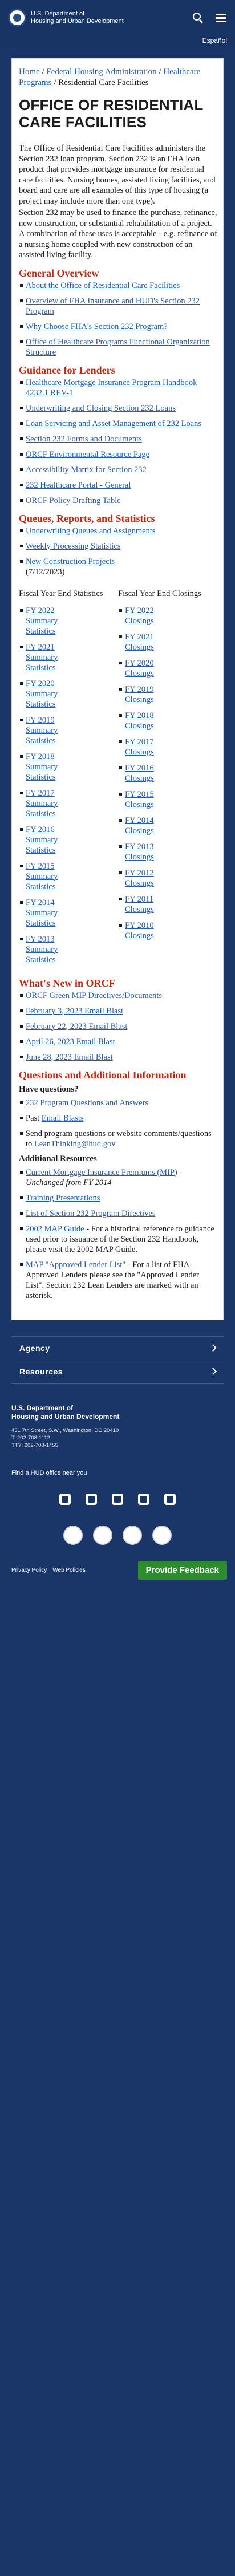 This screenshot has height=2576, width=235. Describe the element at coordinates (139, 799) in the screenshot. I see `fy-closings-link: FY 2015 Closings` at that location.